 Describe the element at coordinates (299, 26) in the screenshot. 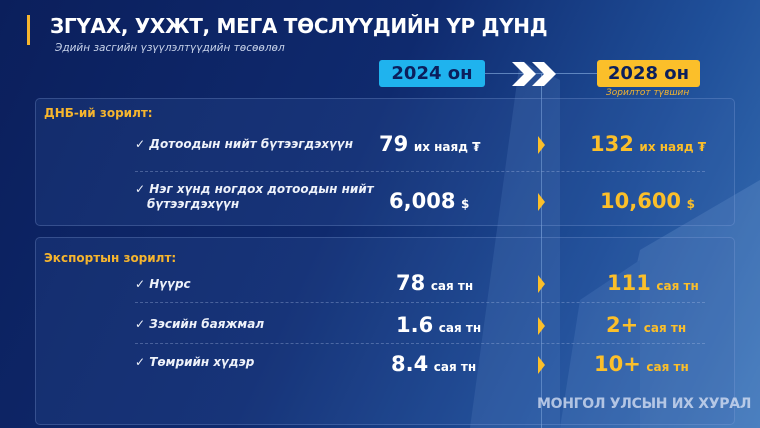

I see `page-title: ЗГҮАХ, УХЖТ, МЕГА ТӨСЛҮҮДИЙН ҮР ДҮНД` at that location.